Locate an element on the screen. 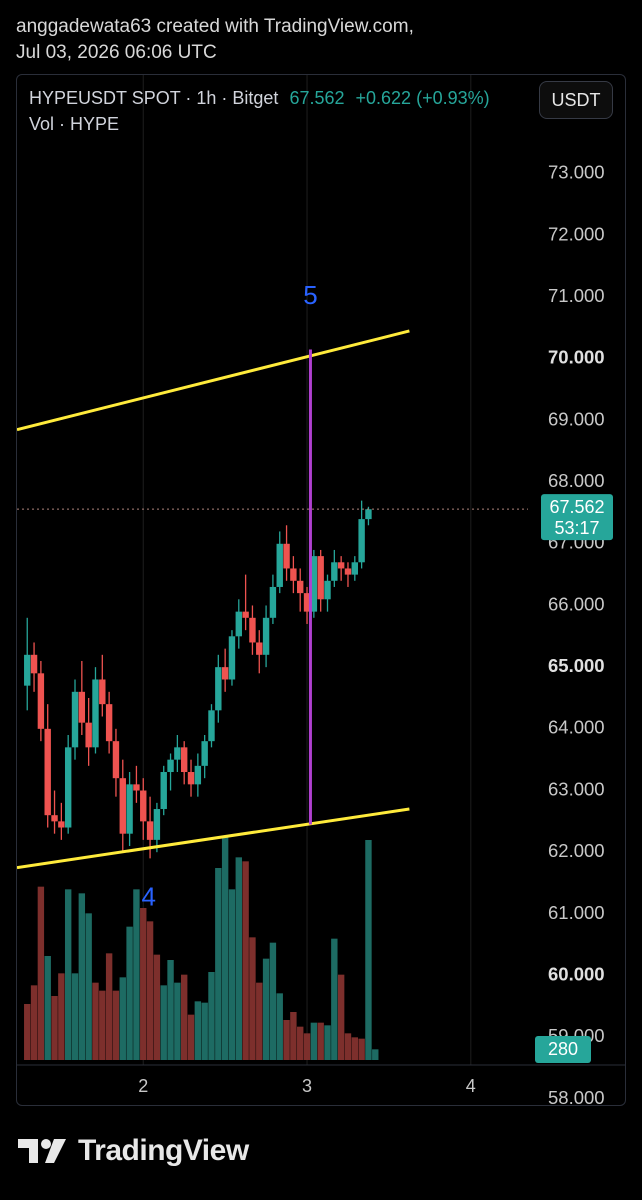 The height and width of the screenshot is (1200, 642). price-tag-background is located at coordinates (577, 517).